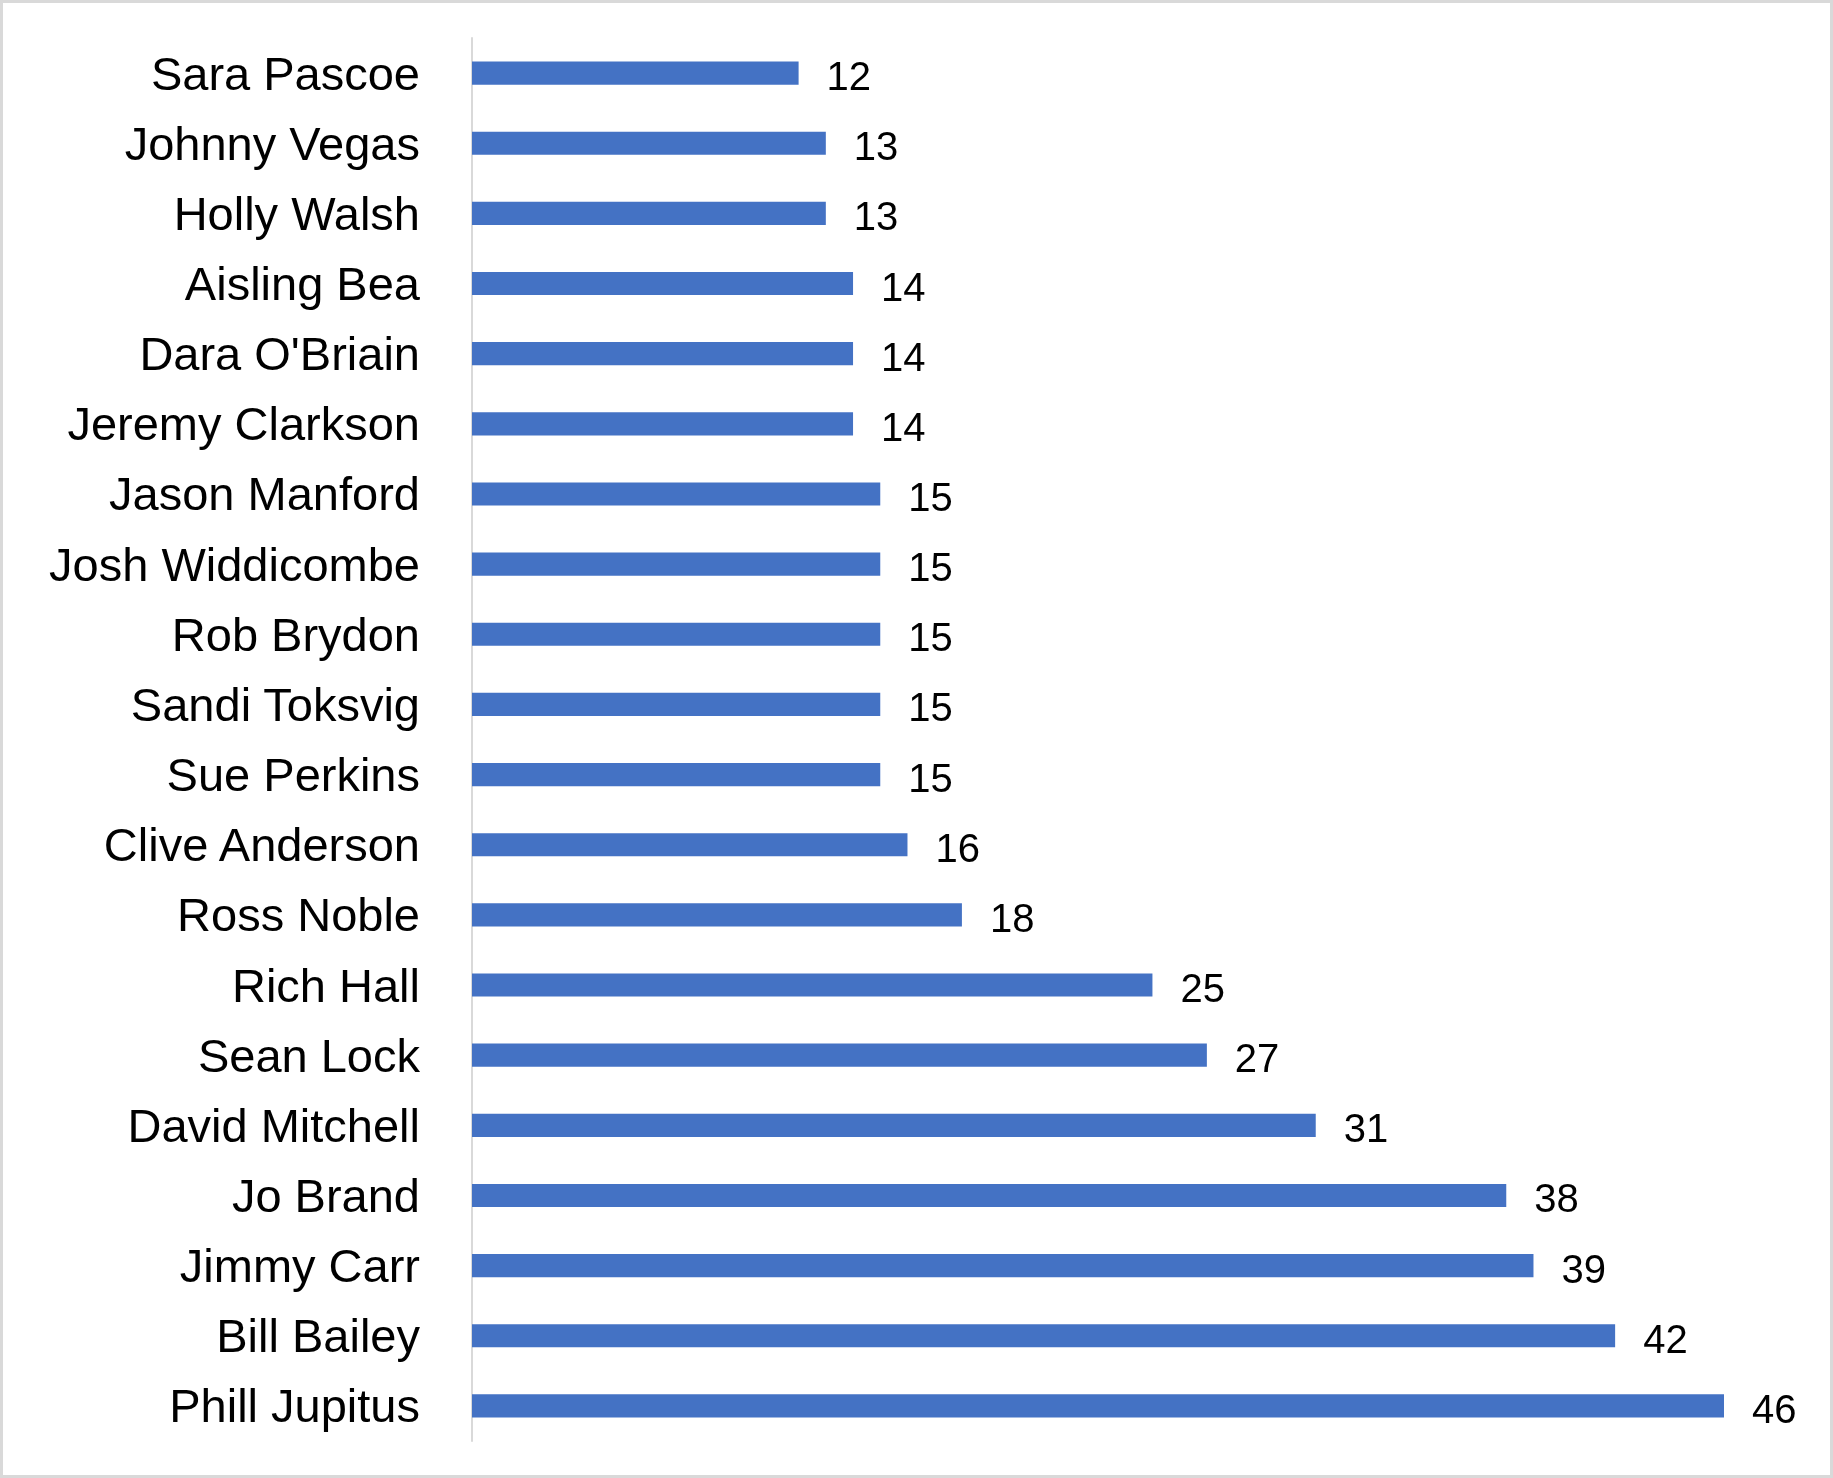 The height and width of the screenshot is (1478, 1833). What do you see at coordinates (302, 284) in the screenshot?
I see `y-tick-label: Aisling Bea` at bounding box center [302, 284].